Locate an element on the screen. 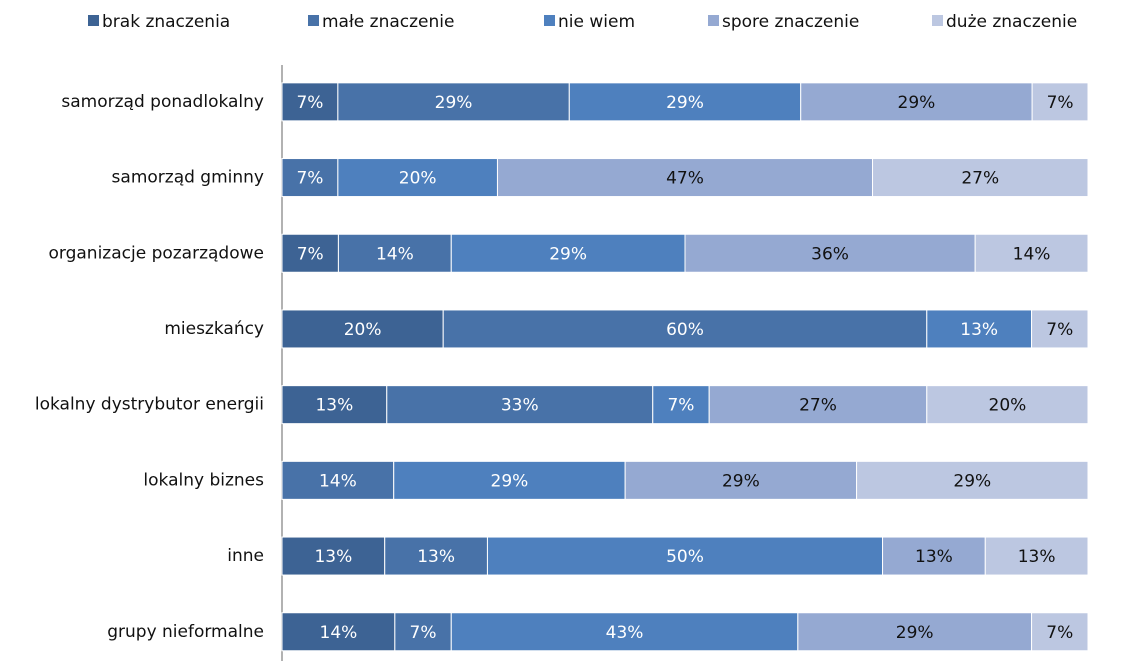  value-label: 33% is located at coordinates (520, 406).